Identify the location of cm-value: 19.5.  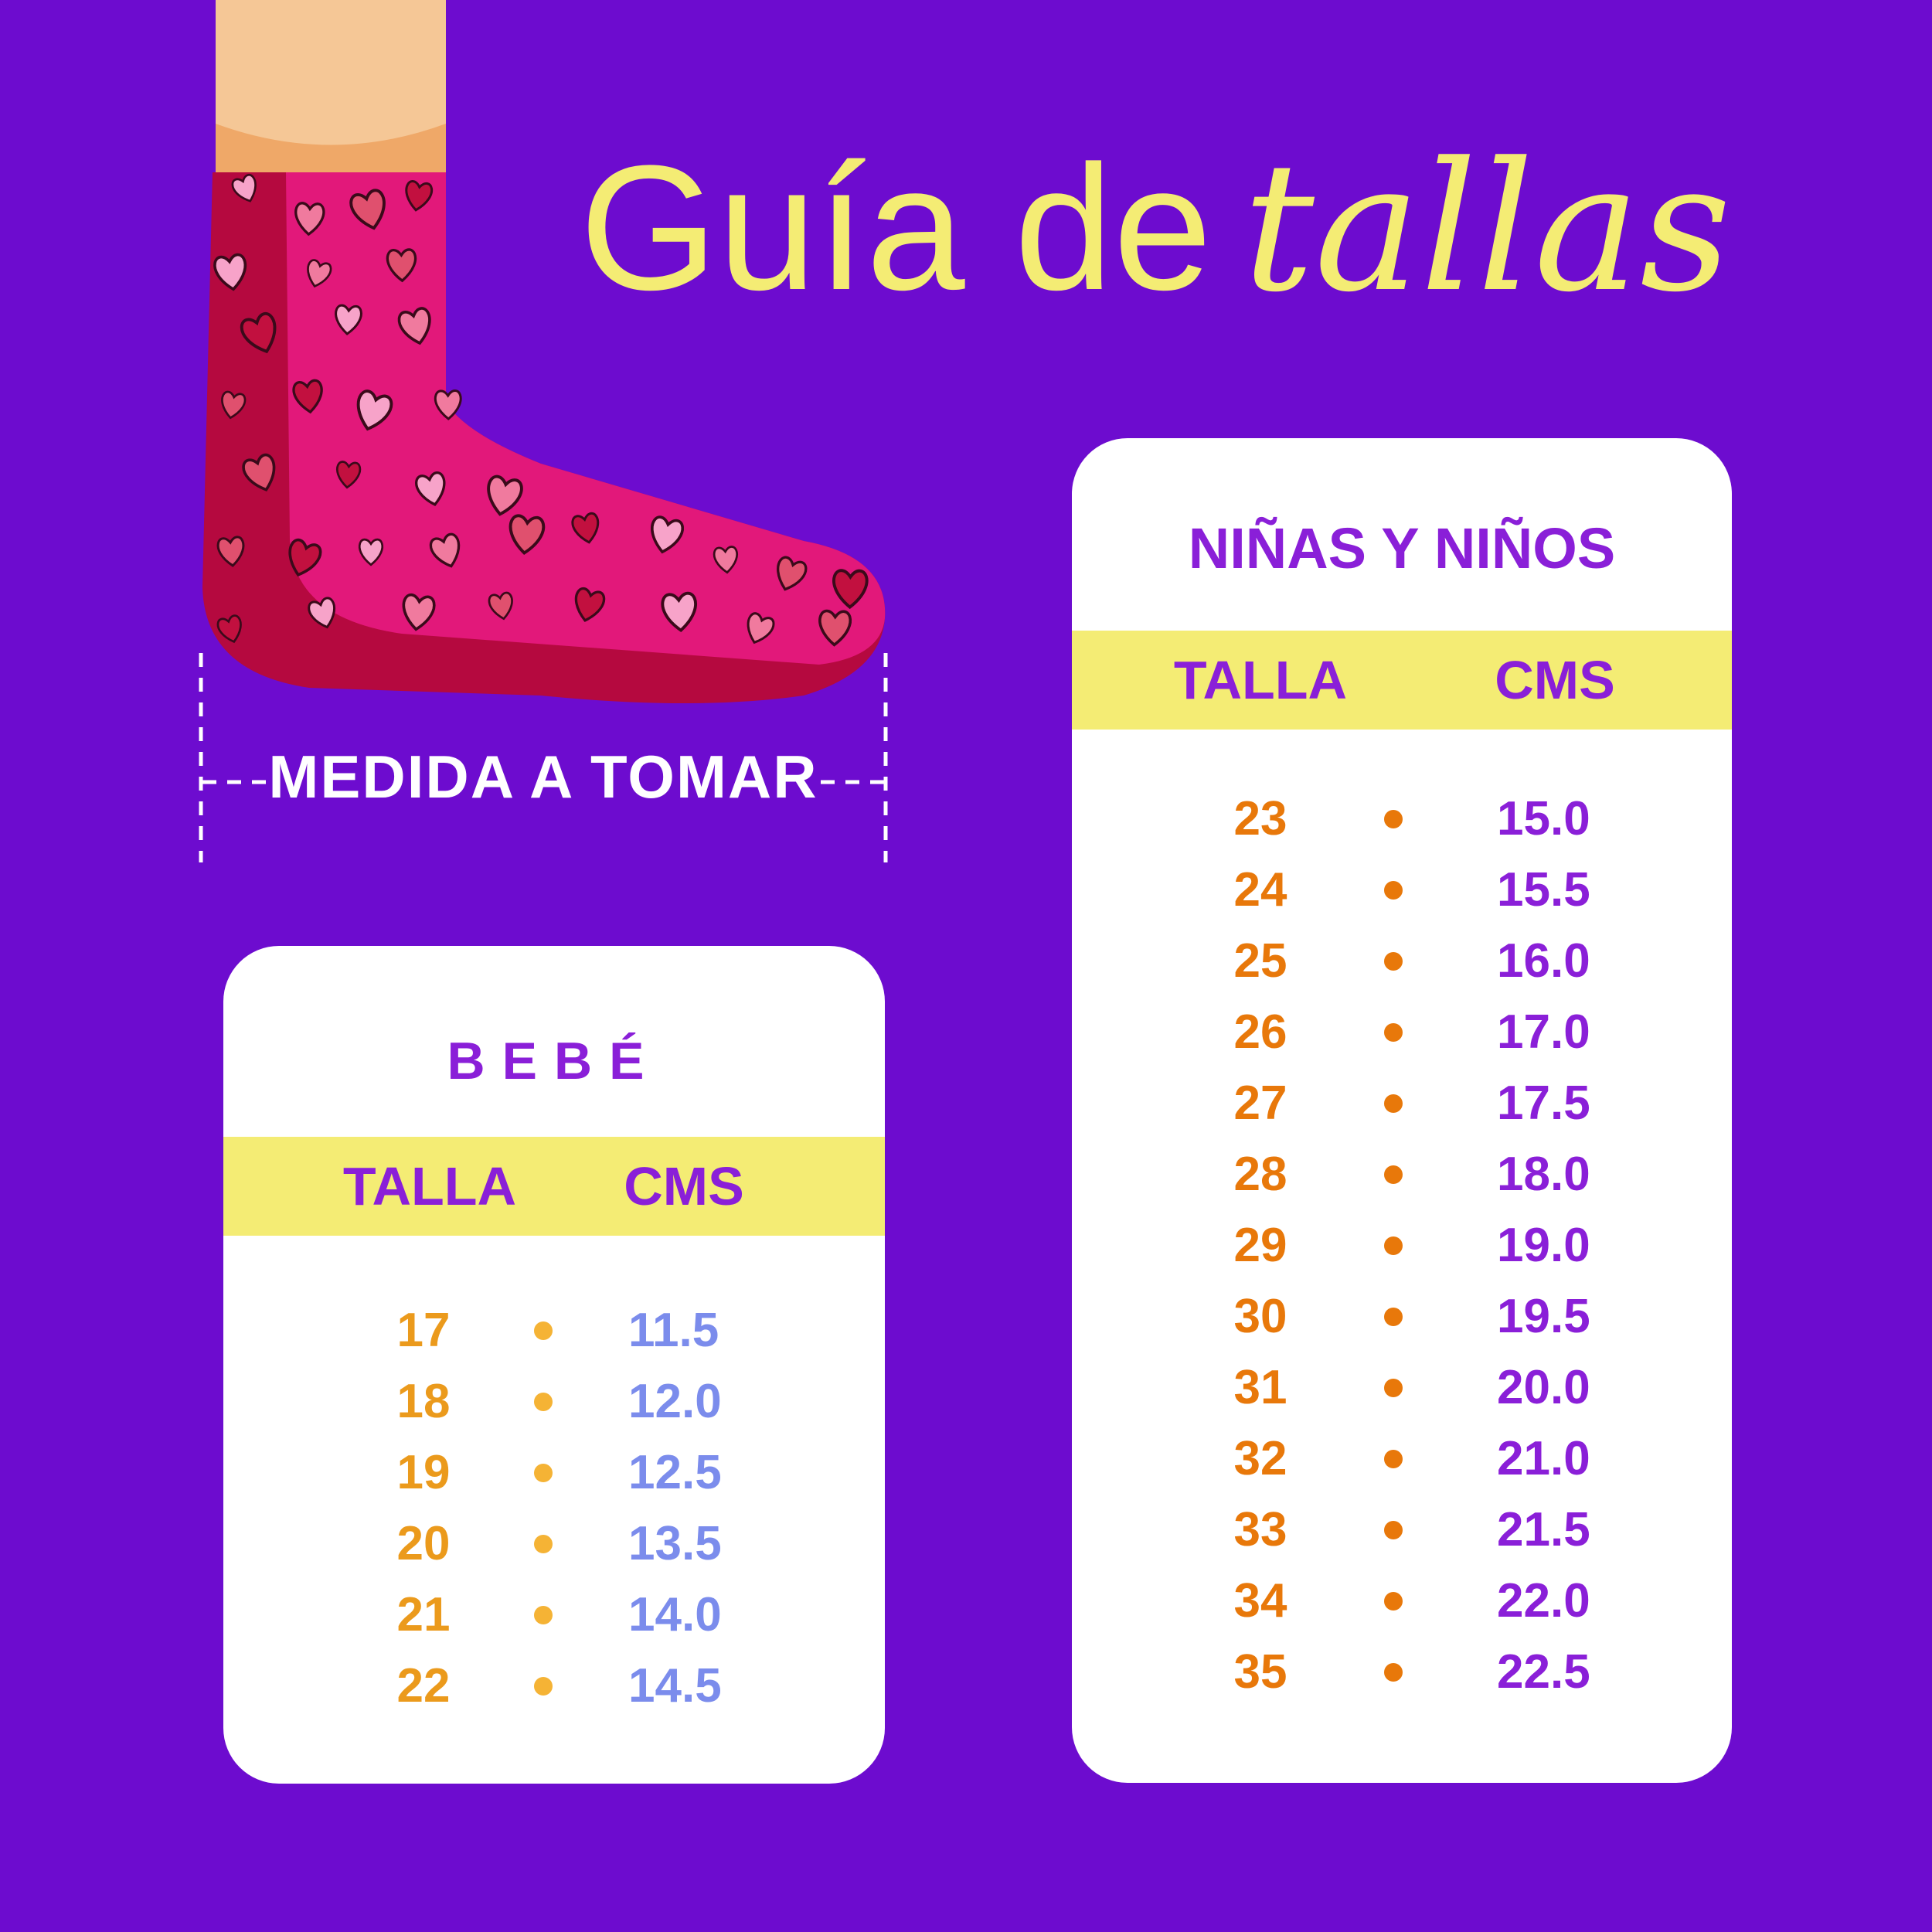
(1544, 1317).